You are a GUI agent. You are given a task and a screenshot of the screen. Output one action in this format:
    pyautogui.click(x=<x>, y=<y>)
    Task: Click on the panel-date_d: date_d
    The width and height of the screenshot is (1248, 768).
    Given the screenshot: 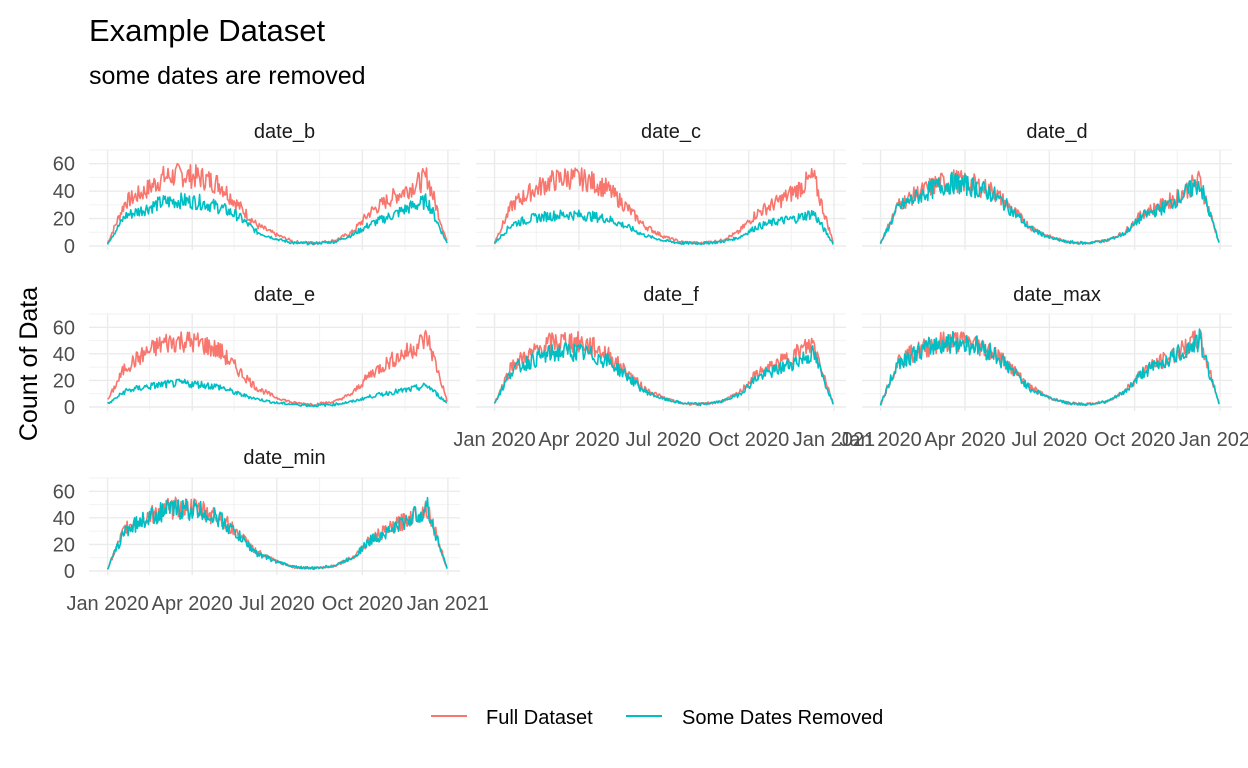 What is the action you would take?
    pyautogui.click(x=1047, y=185)
    